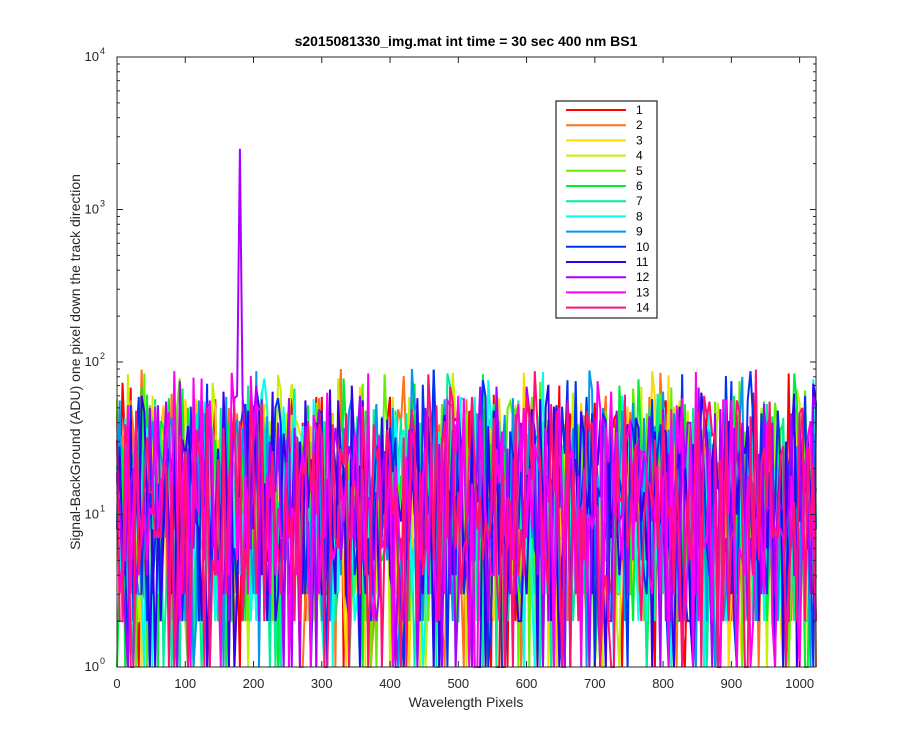 This screenshot has width=900, height=750. Describe the element at coordinates (799, 683) in the screenshot. I see `x-tick-label: 1000` at that location.